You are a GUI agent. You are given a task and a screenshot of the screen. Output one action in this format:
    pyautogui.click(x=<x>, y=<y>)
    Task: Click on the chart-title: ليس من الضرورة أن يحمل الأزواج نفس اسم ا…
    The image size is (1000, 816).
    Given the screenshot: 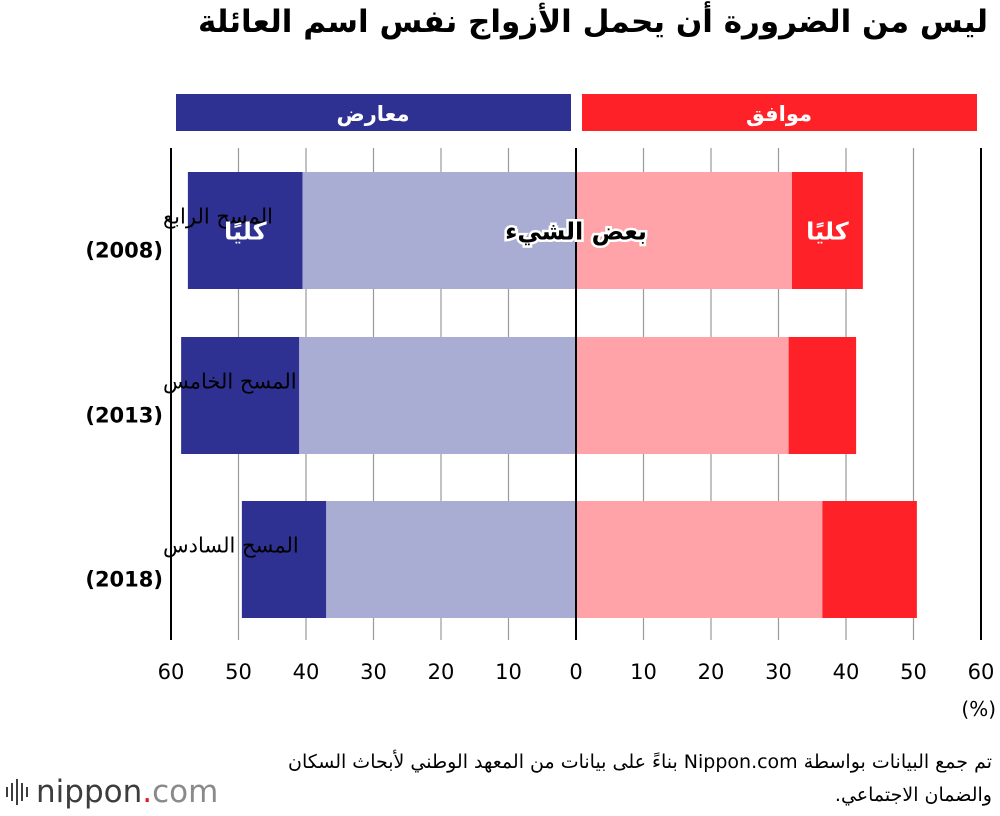 What is the action you would take?
    pyautogui.click(x=592, y=22)
    